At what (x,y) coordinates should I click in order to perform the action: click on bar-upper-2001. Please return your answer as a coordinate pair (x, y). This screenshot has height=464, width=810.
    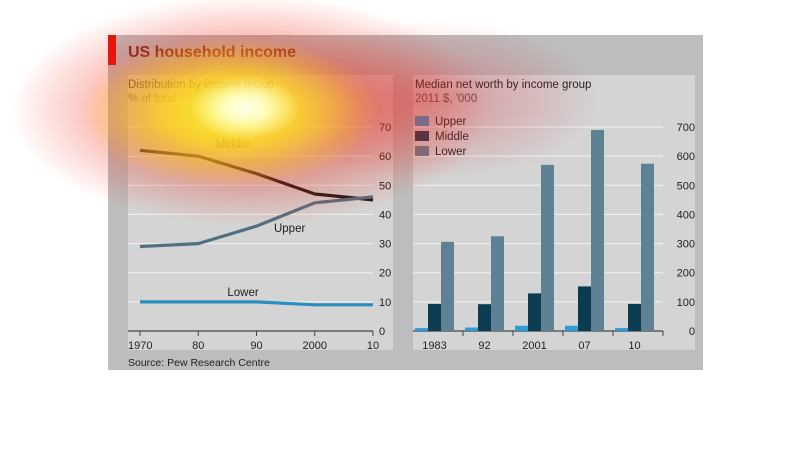
    Looking at the image, I should click on (521, 328).